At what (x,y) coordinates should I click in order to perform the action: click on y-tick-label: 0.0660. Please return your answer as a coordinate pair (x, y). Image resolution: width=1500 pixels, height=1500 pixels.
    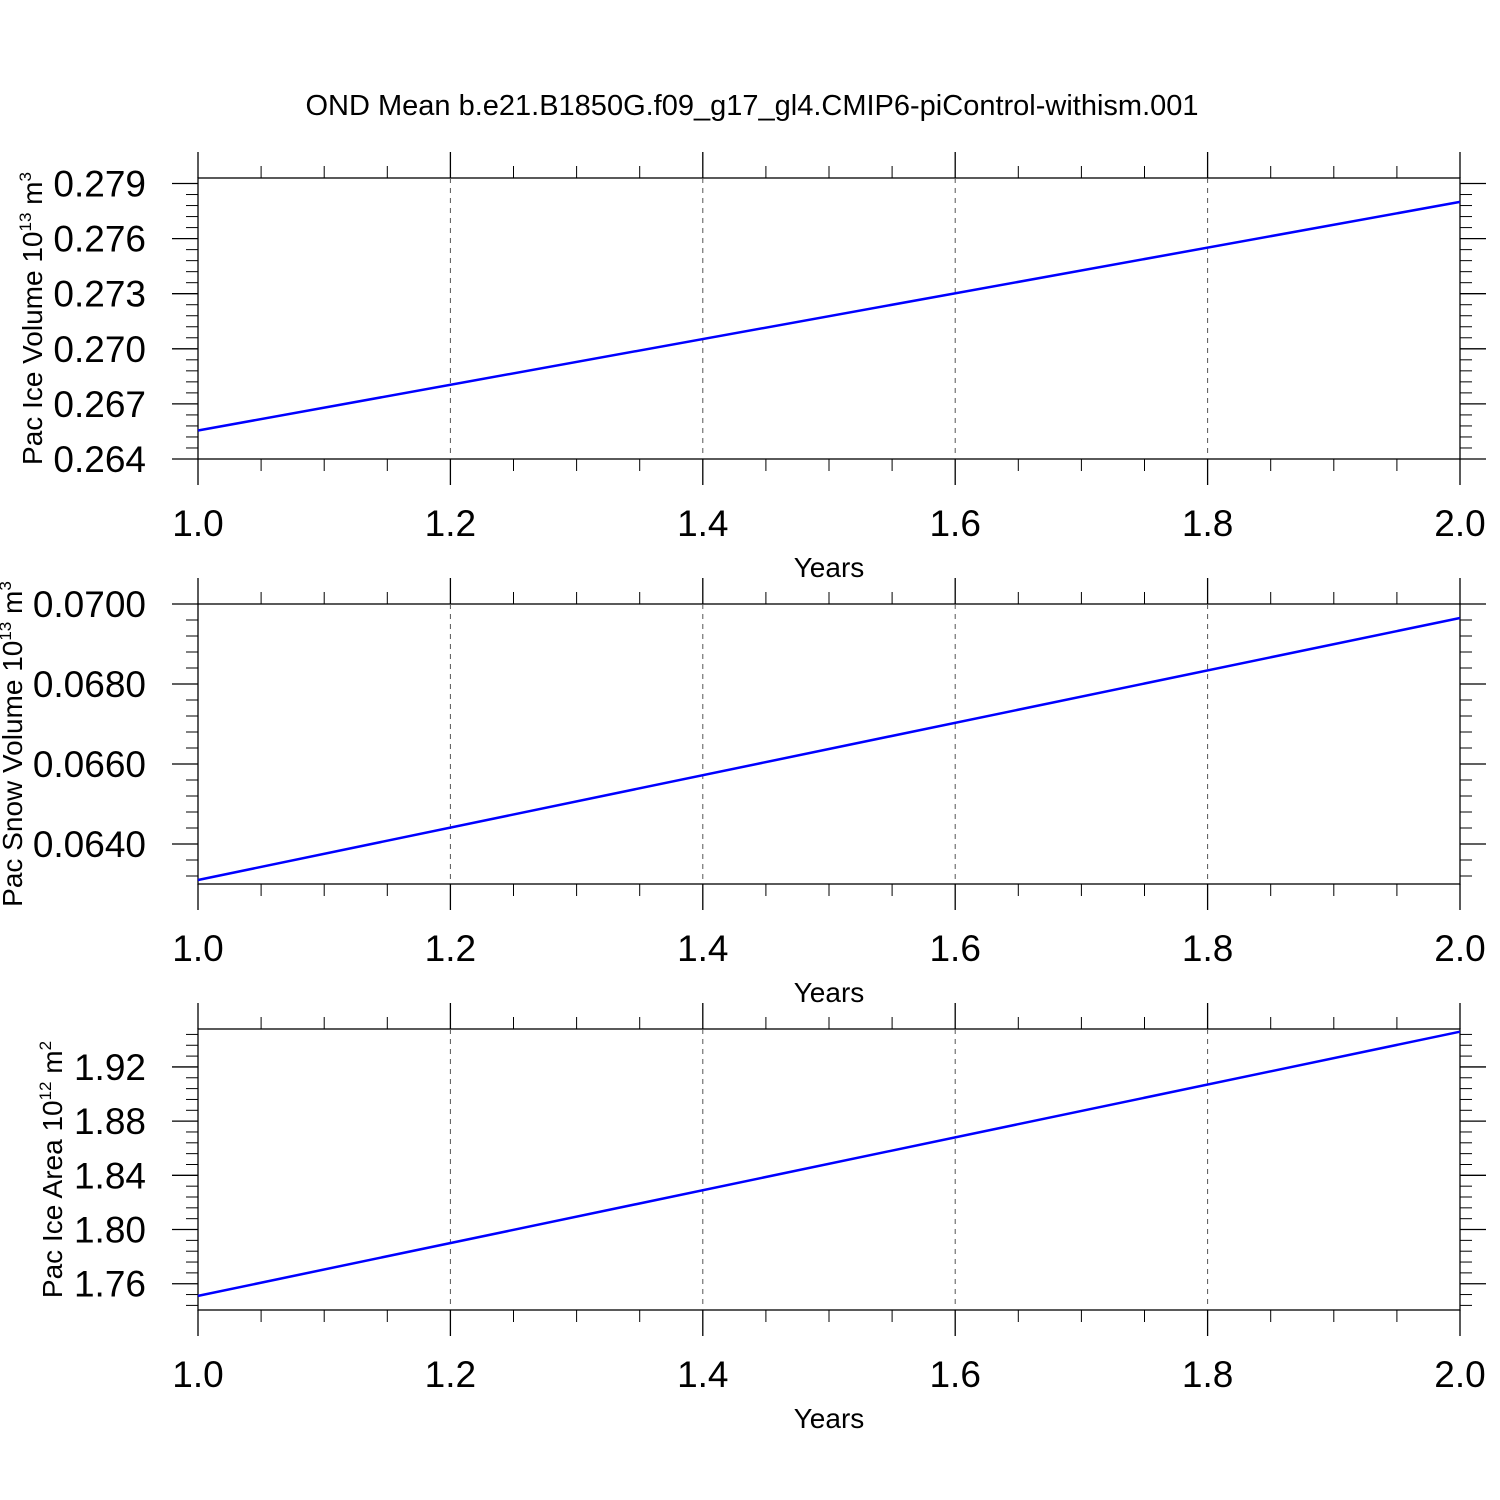
    Looking at the image, I should click on (89, 764).